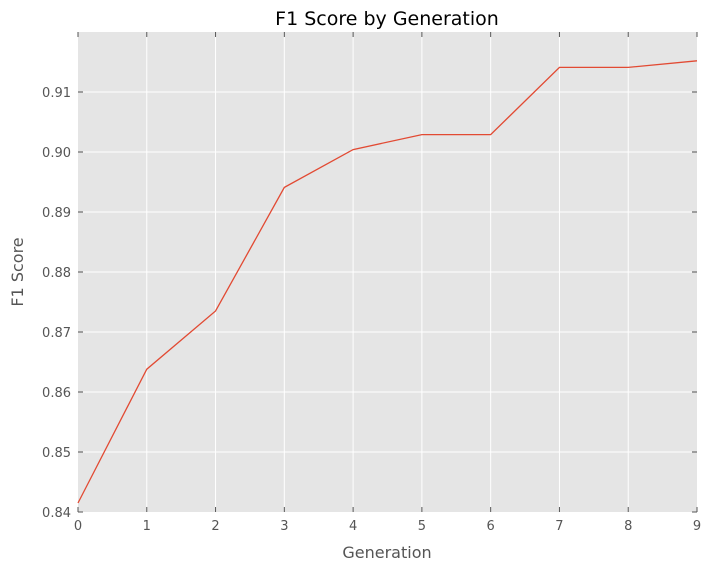 The height and width of the screenshot is (572, 711). What do you see at coordinates (56, 453) in the screenshot?
I see `y-tick-label: 0.85` at bounding box center [56, 453].